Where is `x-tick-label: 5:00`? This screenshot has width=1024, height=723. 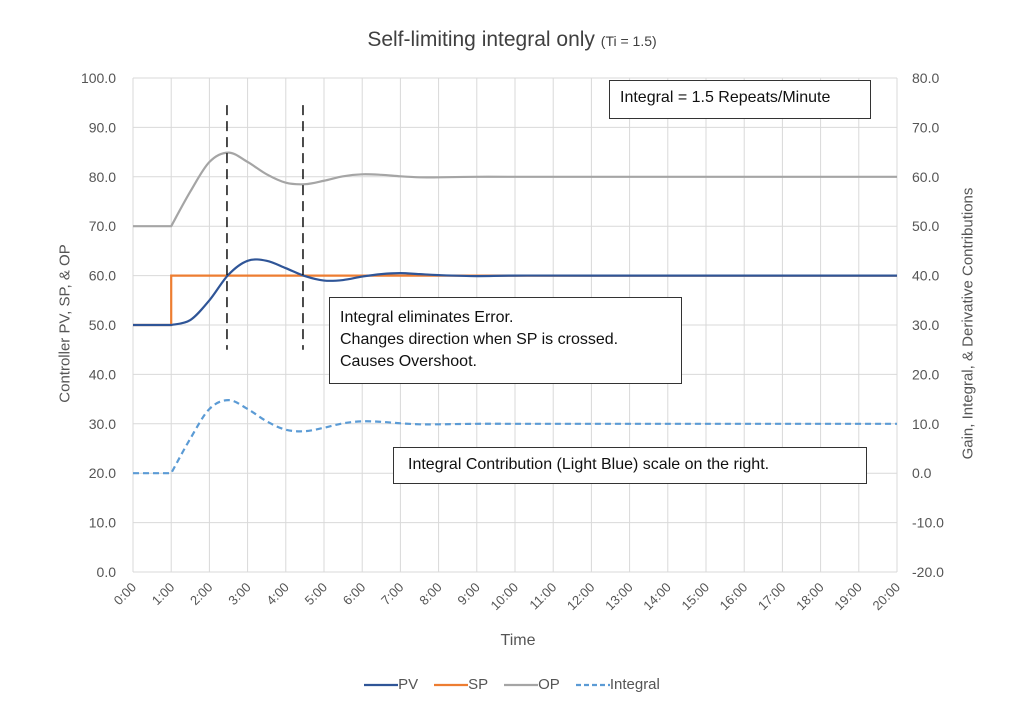
x-tick-label: 5:00 is located at coordinates (316, 594).